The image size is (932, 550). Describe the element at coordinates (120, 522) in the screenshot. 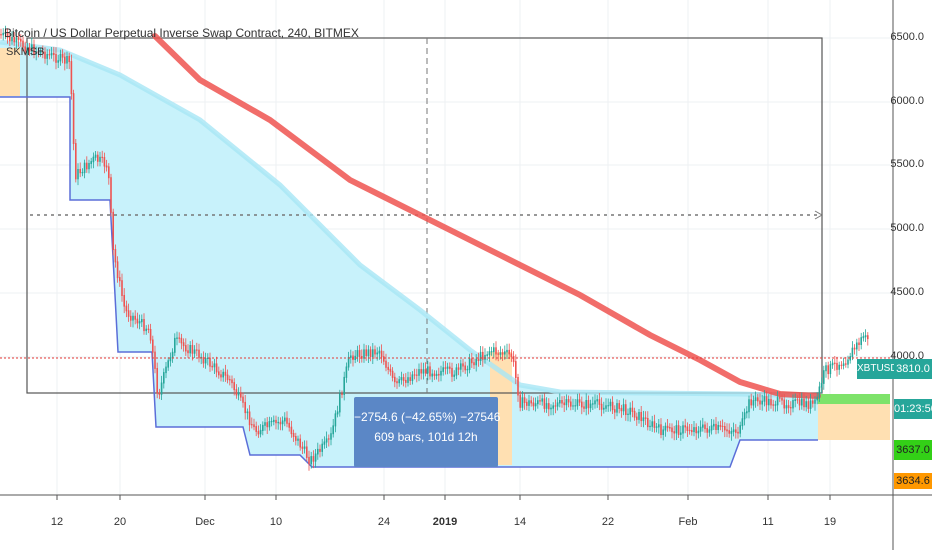

I see `time-tick-label: 20` at that location.